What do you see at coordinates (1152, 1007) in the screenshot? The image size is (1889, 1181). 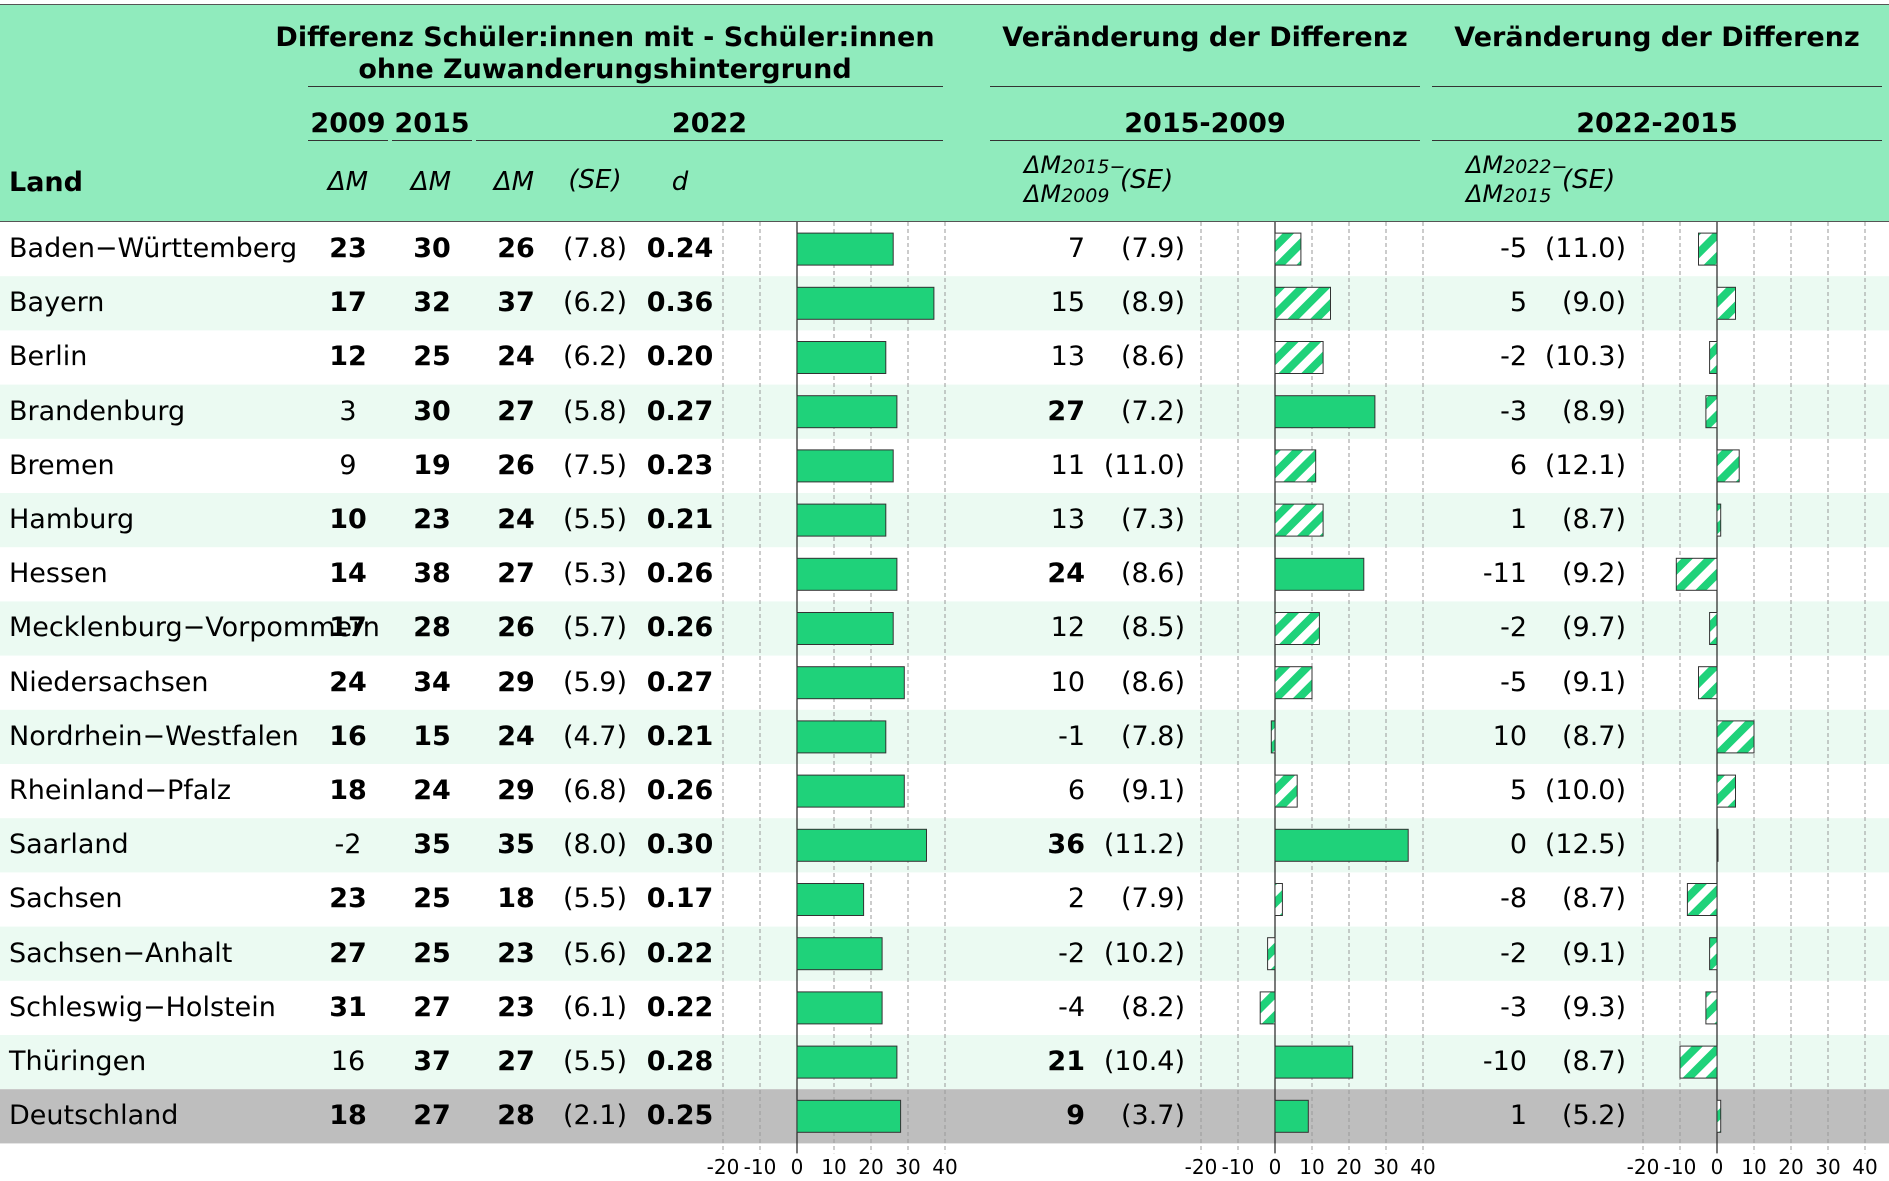 I see `cell-se1: (8.2)` at bounding box center [1152, 1007].